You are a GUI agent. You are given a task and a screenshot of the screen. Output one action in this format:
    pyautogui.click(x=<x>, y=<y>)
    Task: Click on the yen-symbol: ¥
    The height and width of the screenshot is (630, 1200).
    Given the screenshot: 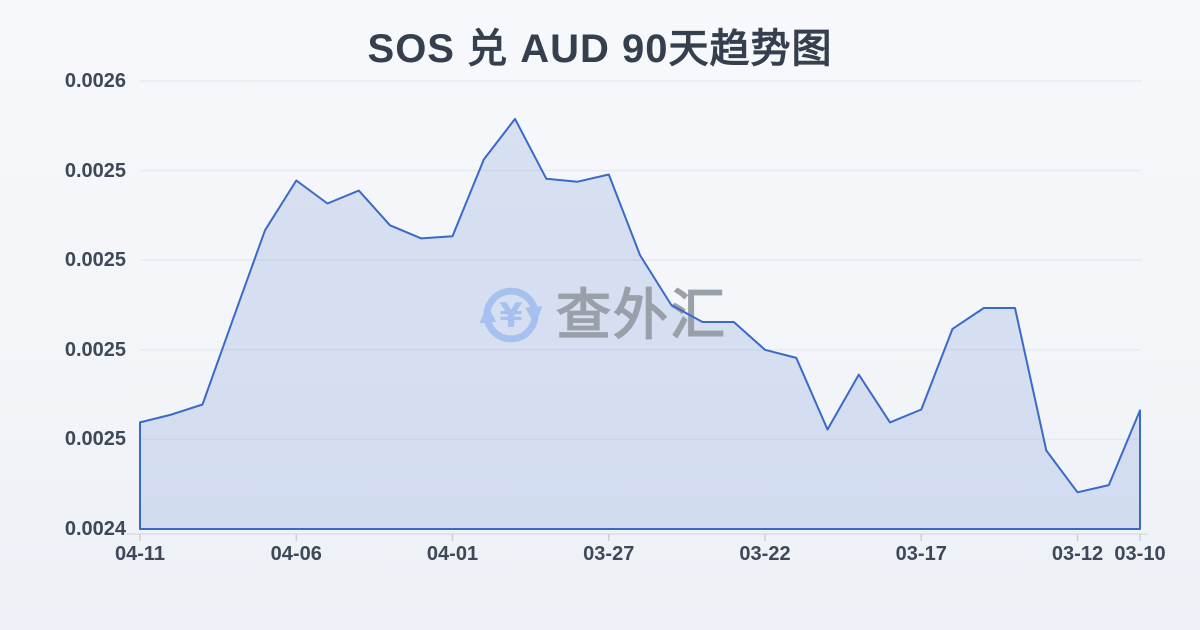 What is the action you would take?
    pyautogui.click(x=510, y=315)
    